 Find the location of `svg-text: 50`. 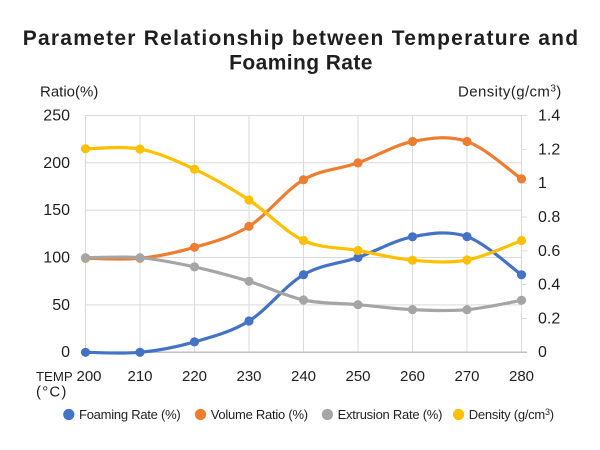

svg-text: 50 is located at coordinates (61, 305).